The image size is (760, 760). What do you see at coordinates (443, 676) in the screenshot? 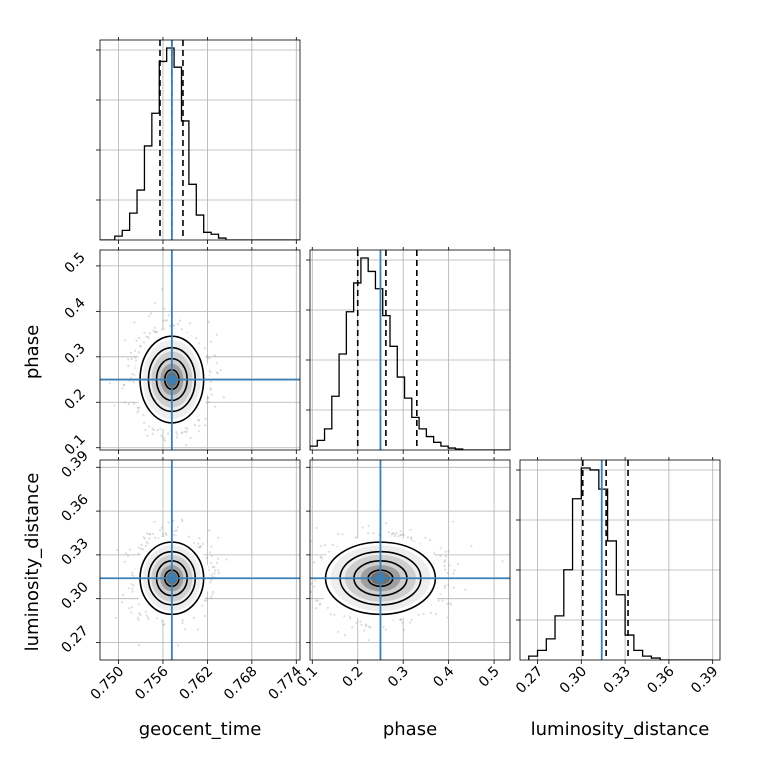
I see `tick-label-x: 0.4` at bounding box center [443, 676].